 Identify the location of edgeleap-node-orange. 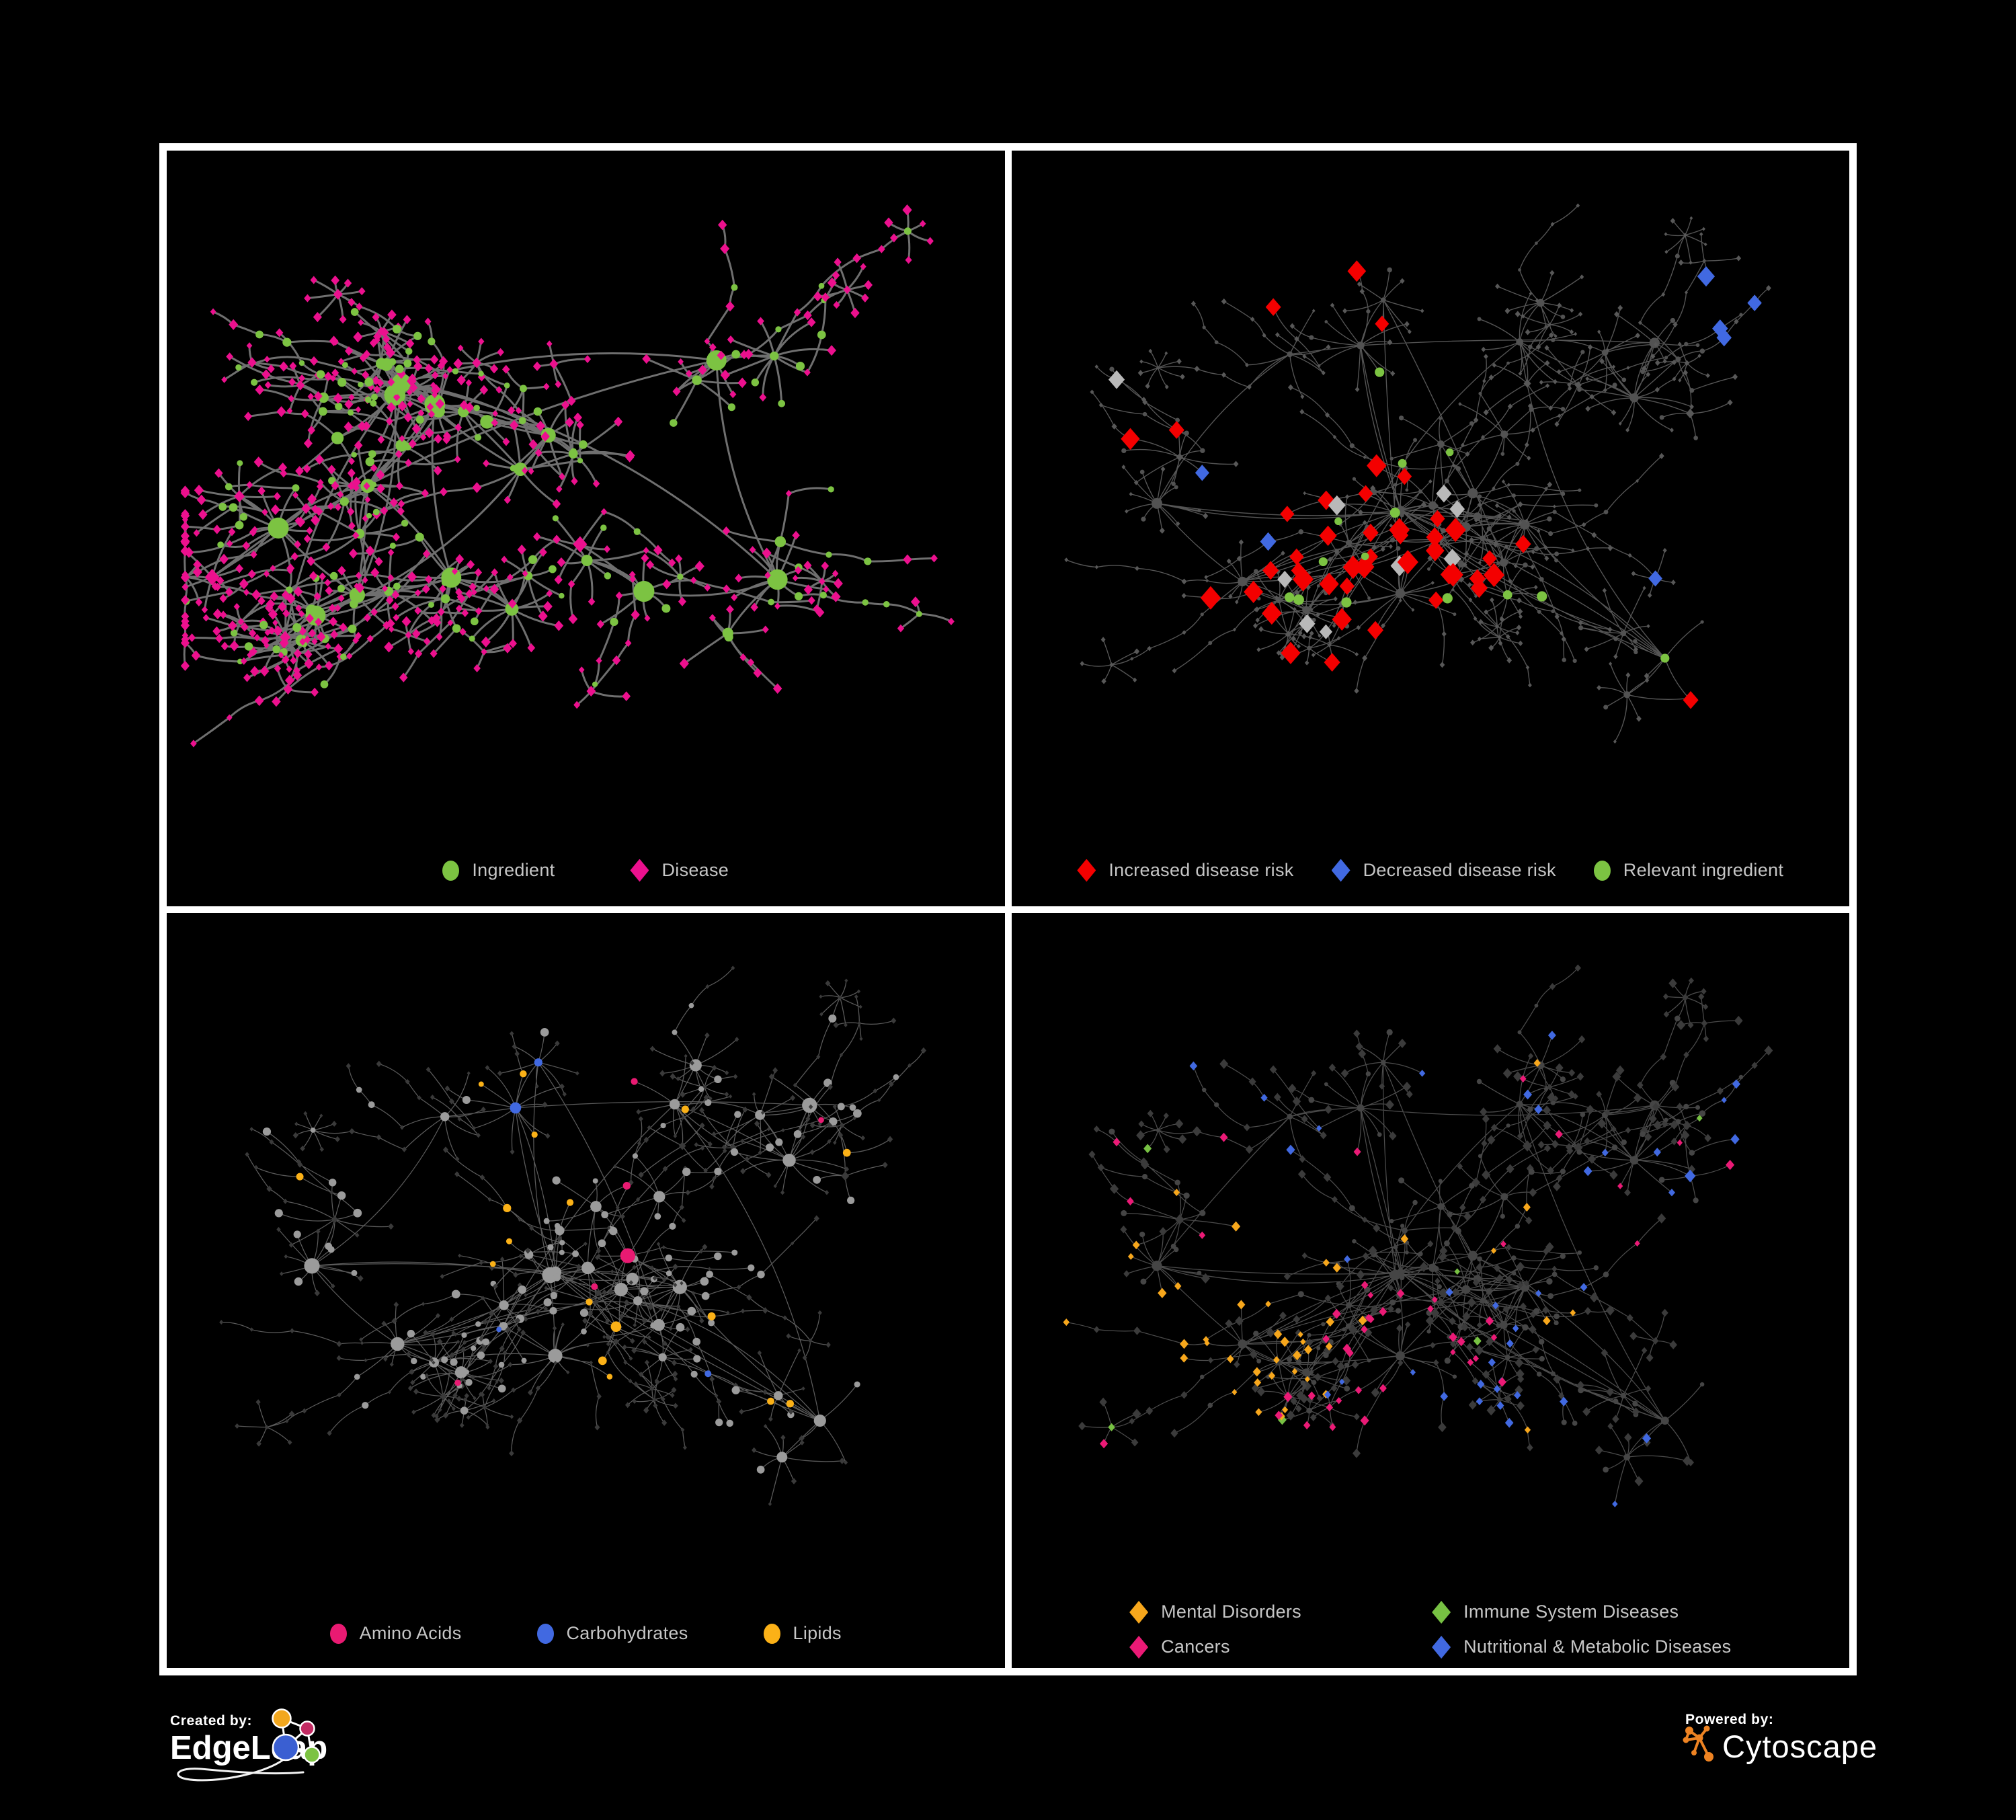
(282, 1718).